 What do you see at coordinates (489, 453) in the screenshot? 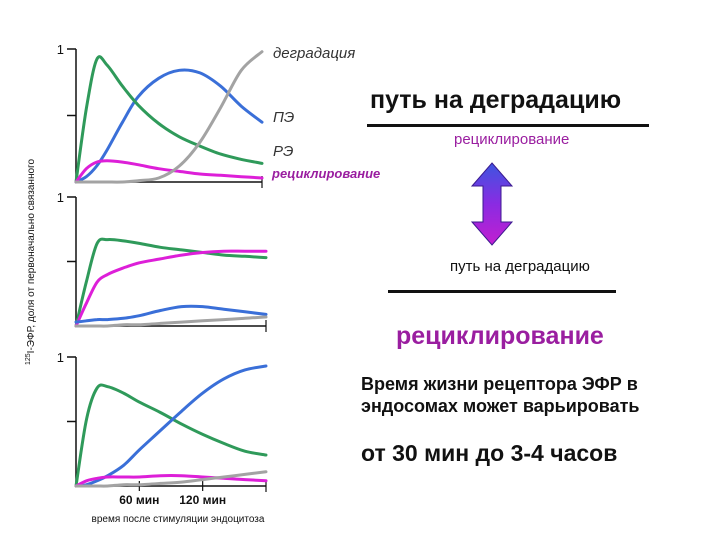
I see `lifetime-range: от 30 мин до 3-4 часов` at bounding box center [489, 453].